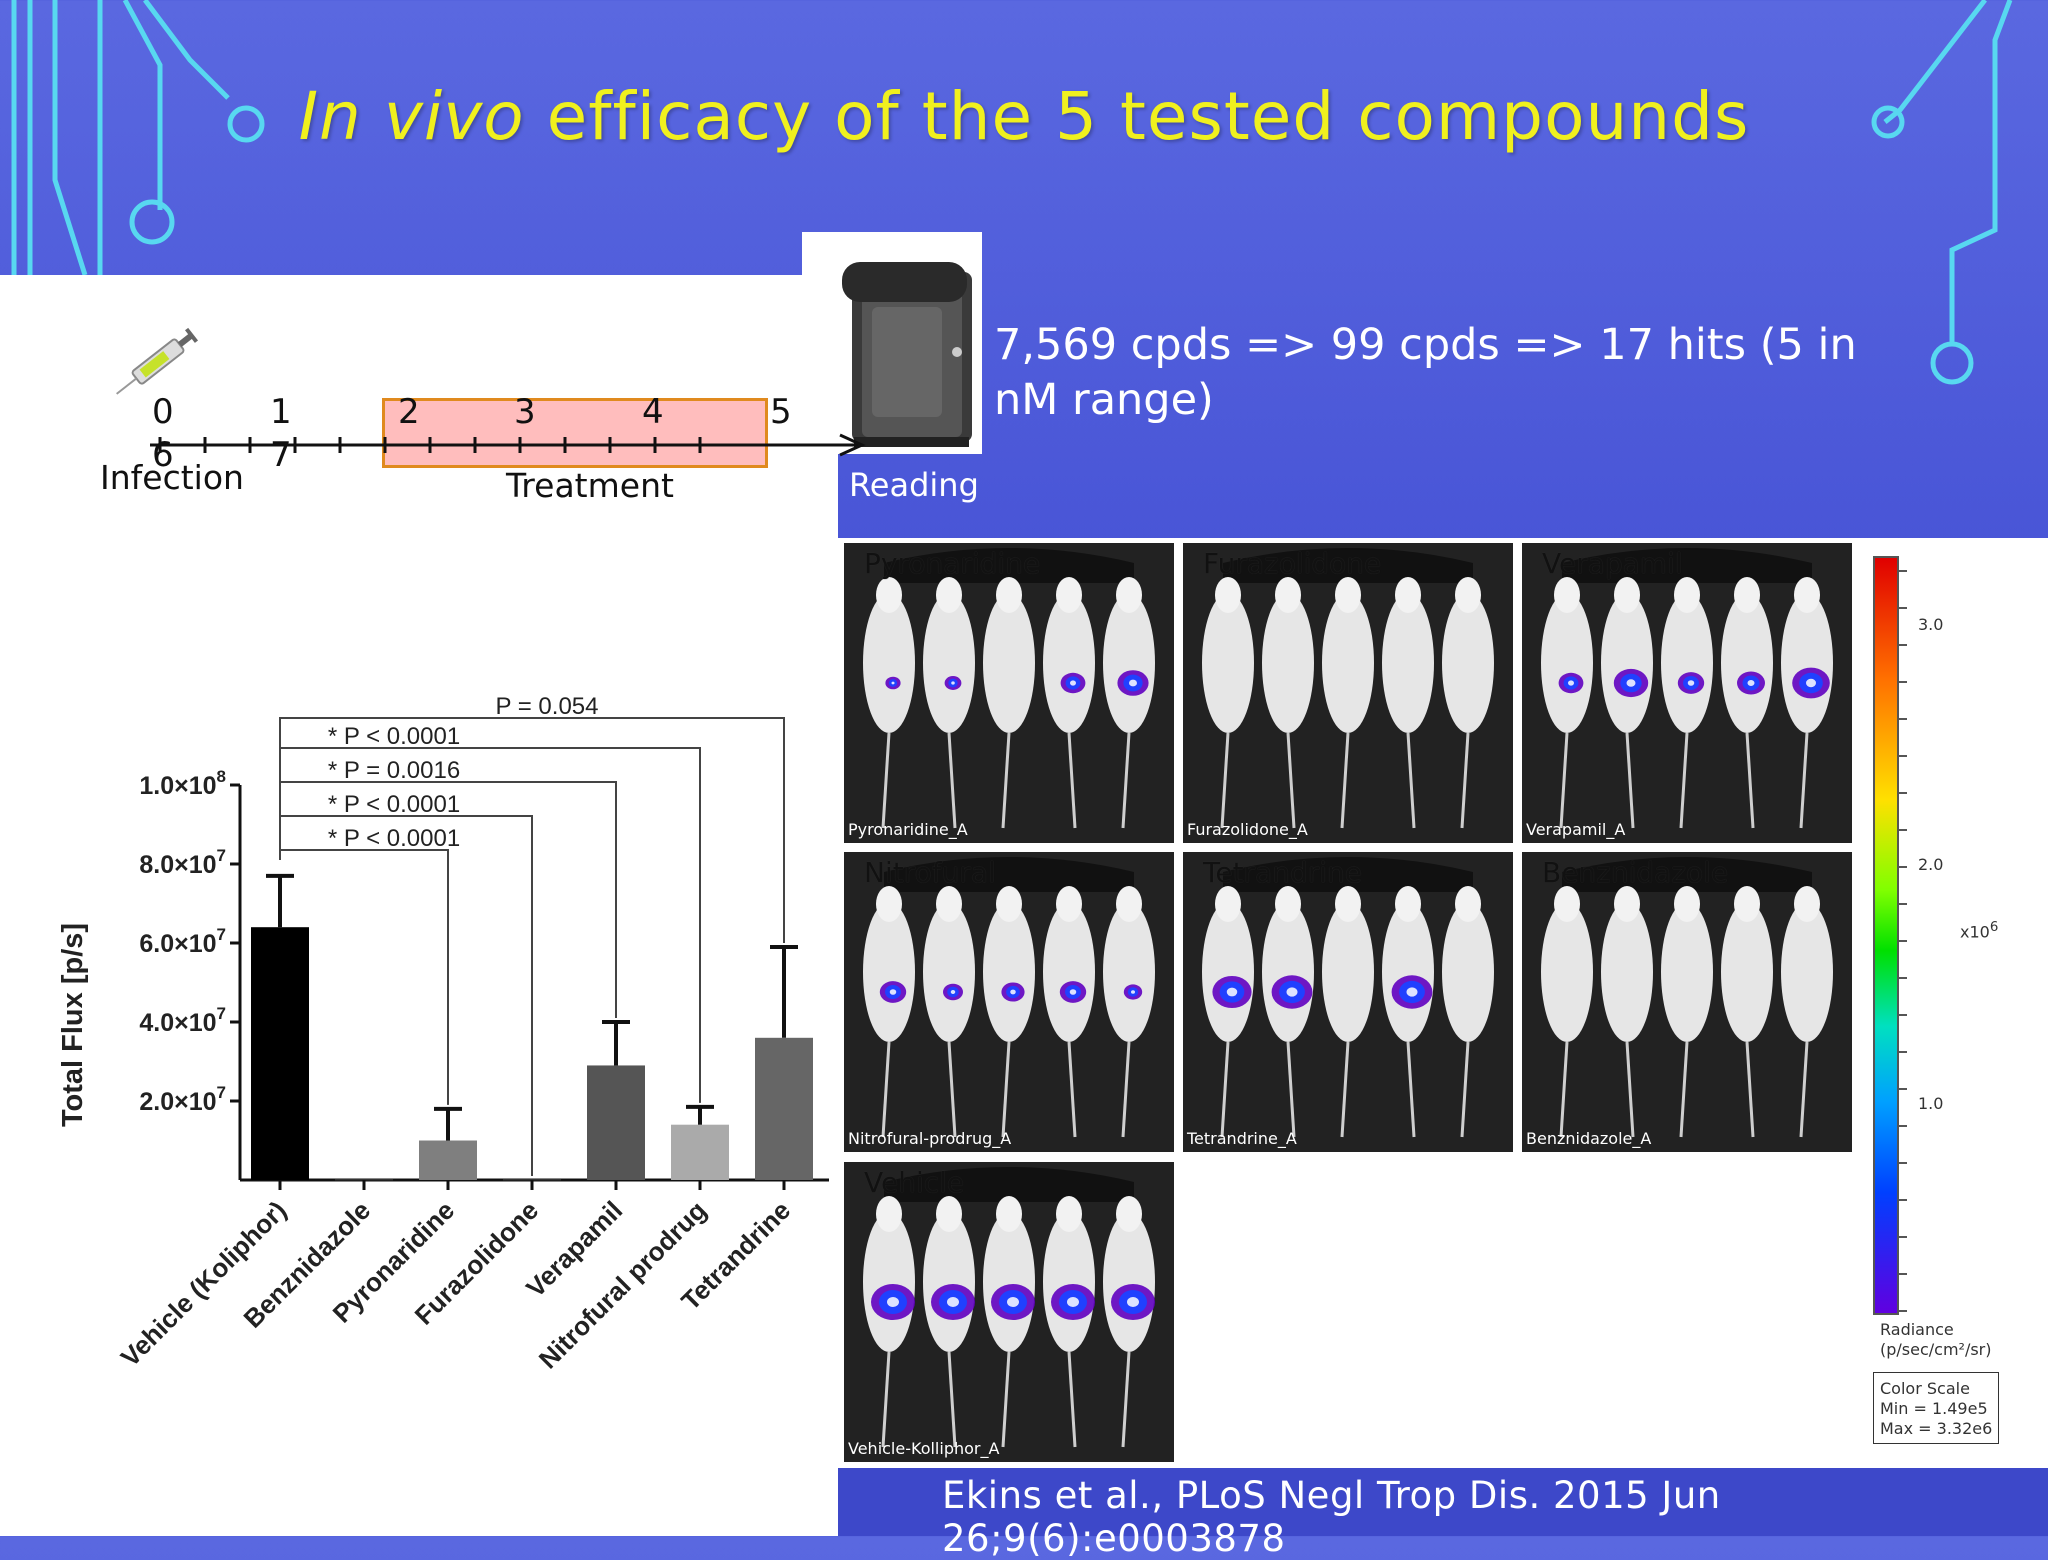 The image size is (2048, 1560). Describe the element at coordinates (182, 941) in the screenshot. I see `y-tick-label: 6.0×10⁷` at that location.